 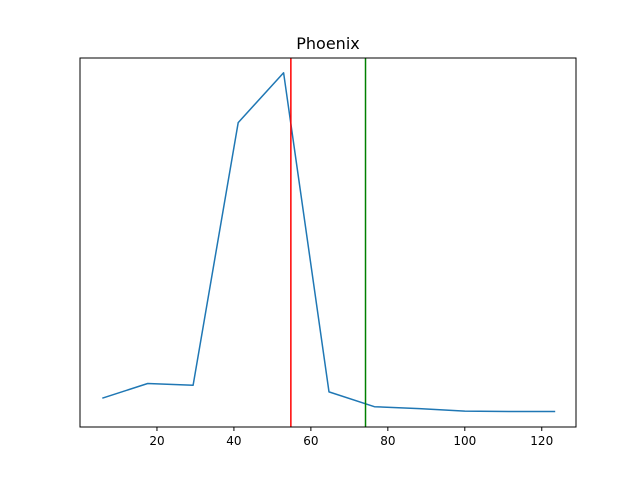 What do you see at coordinates (327, 43) in the screenshot?
I see `chart-title: Phoenix` at bounding box center [327, 43].